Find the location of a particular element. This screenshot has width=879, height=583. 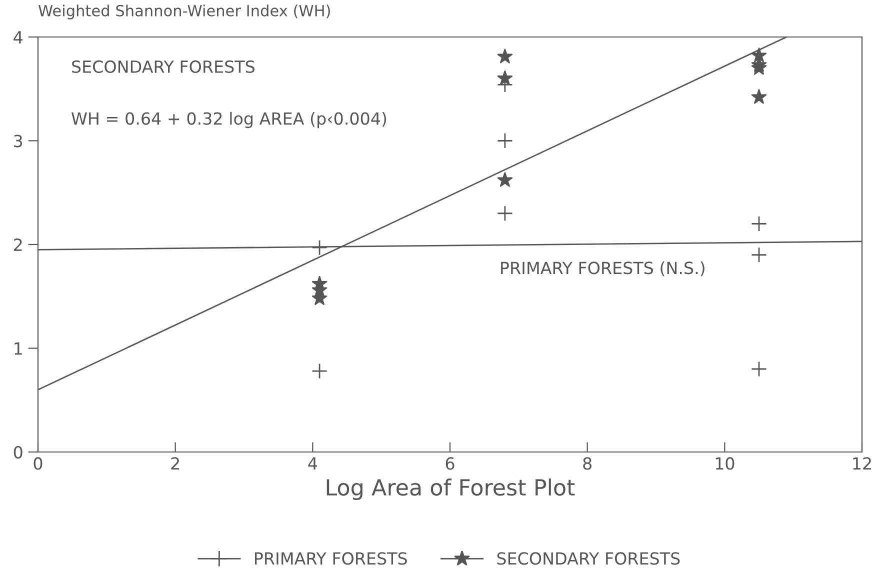

annotation: SECONDARY FORESTS is located at coordinates (163, 66).